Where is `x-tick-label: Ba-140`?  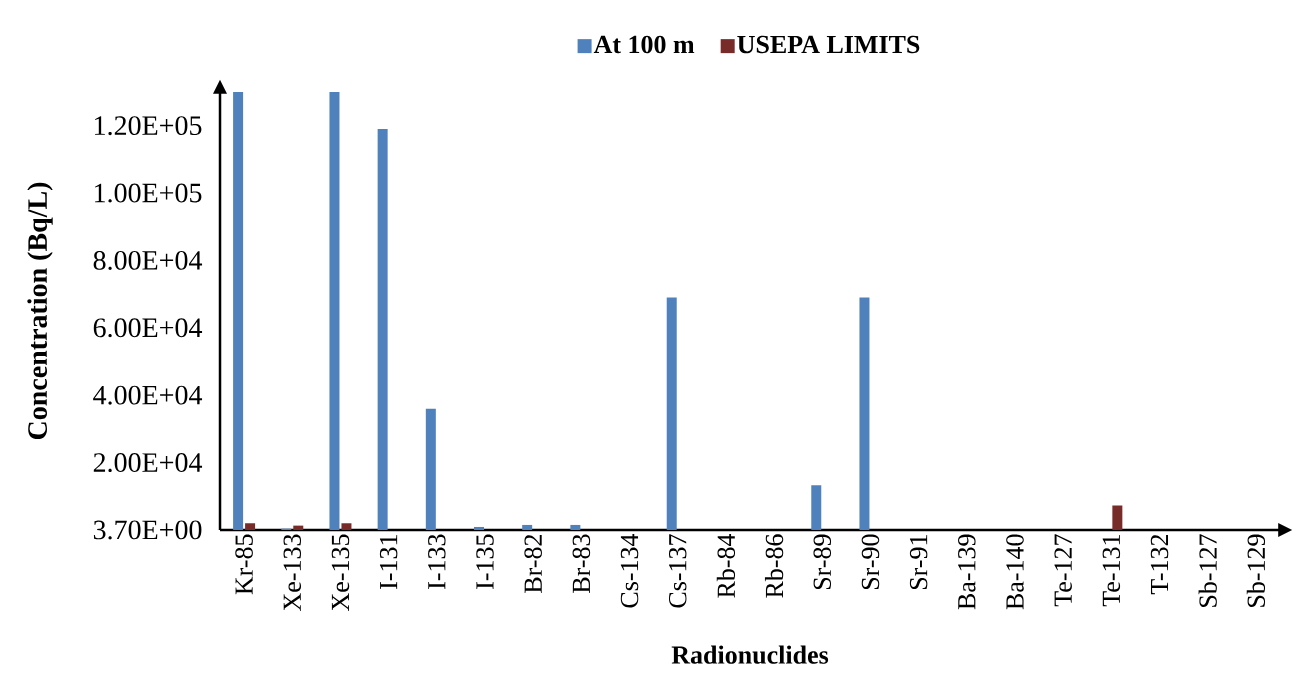 x-tick-label: Ba-140 is located at coordinates (1015, 572).